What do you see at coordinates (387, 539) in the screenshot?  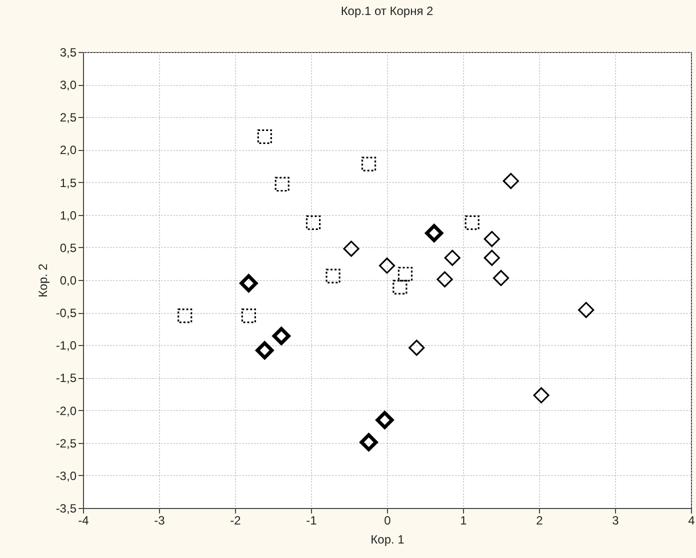 I see `x-axis-title: Кор. 1` at bounding box center [387, 539].